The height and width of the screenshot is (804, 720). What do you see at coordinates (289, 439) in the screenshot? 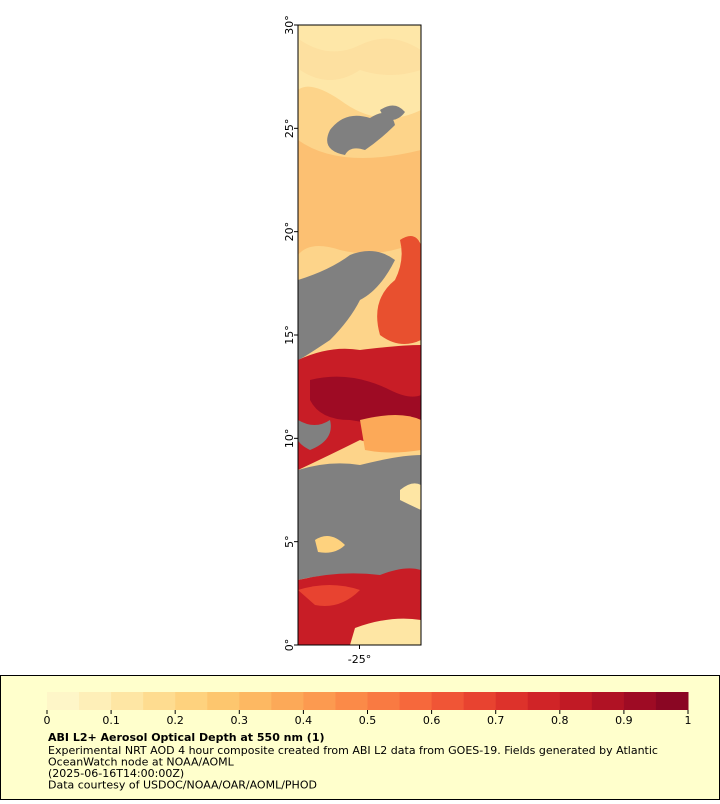
I see `y-tick-label: 10°` at bounding box center [289, 439].